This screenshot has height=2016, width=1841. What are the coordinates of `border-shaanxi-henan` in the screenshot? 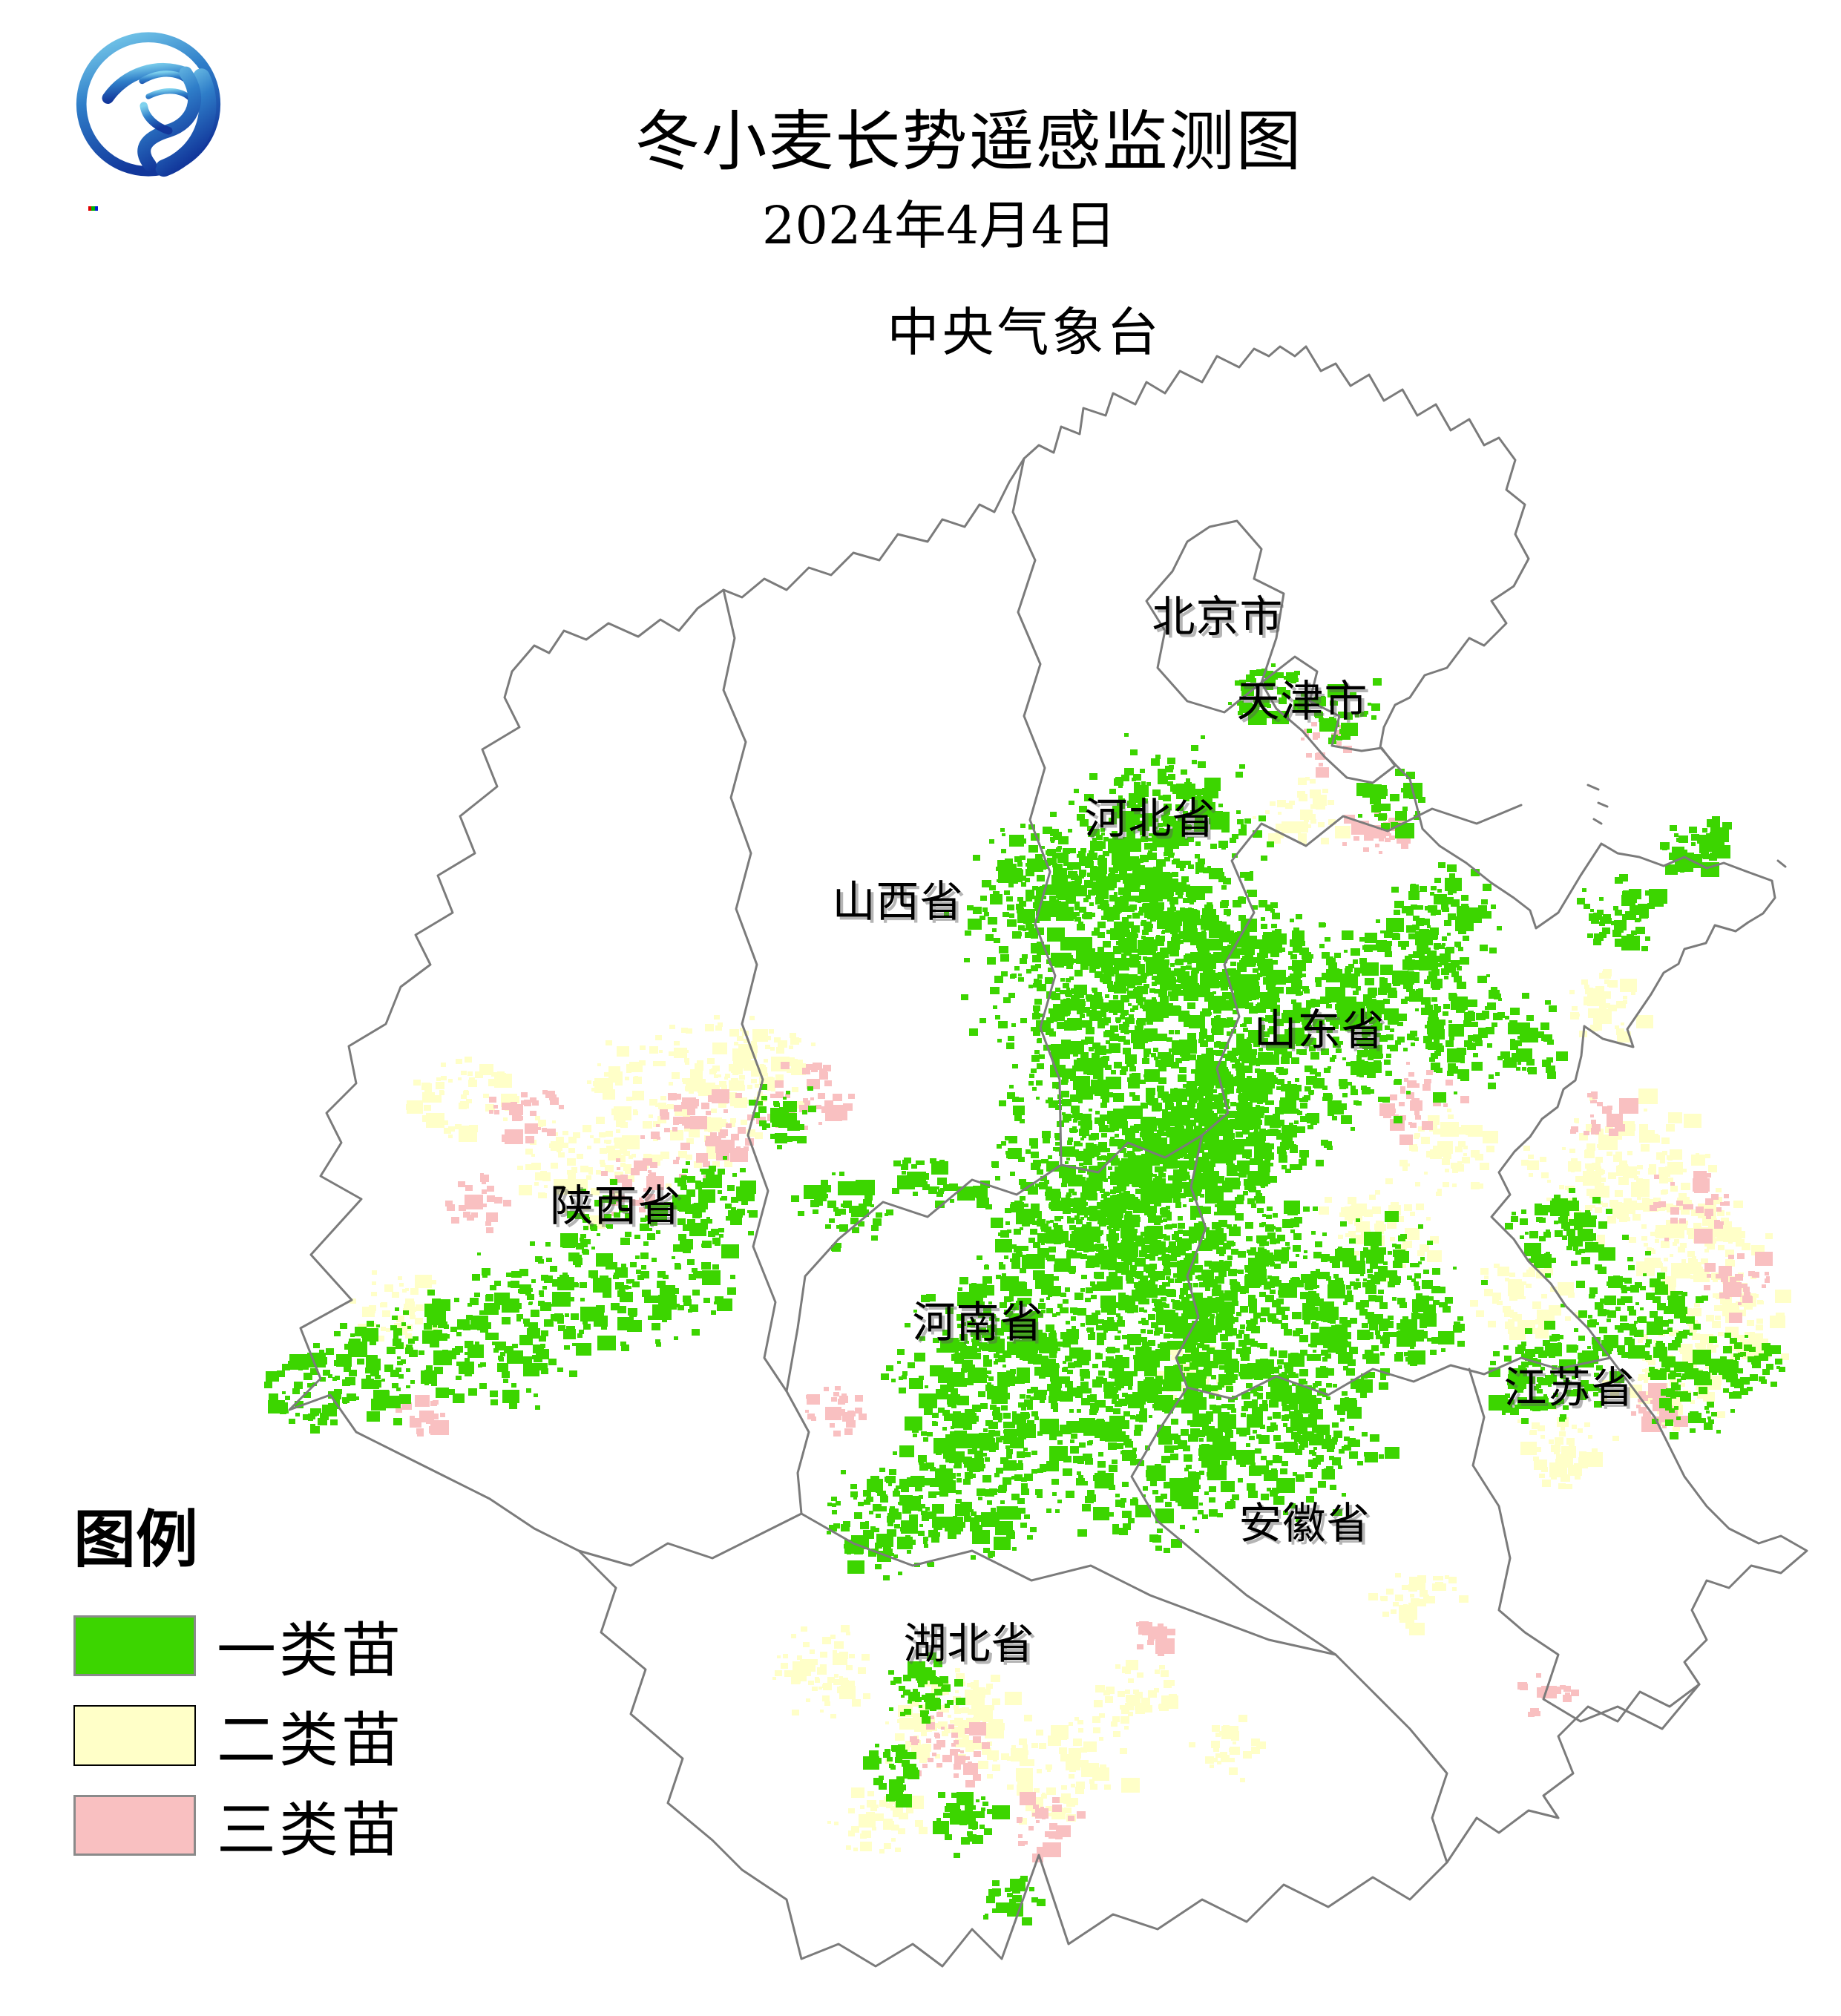 It's located at (797, 1452).